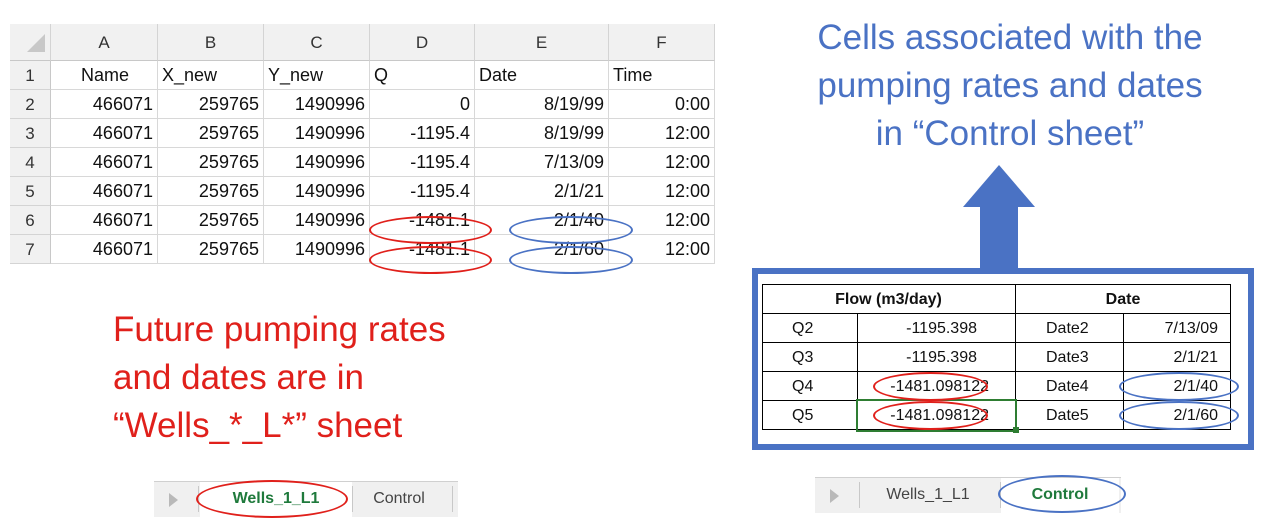 This screenshot has height=530, width=1272. What do you see at coordinates (30, 249) in the screenshot?
I see `row-header: 7` at bounding box center [30, 249].